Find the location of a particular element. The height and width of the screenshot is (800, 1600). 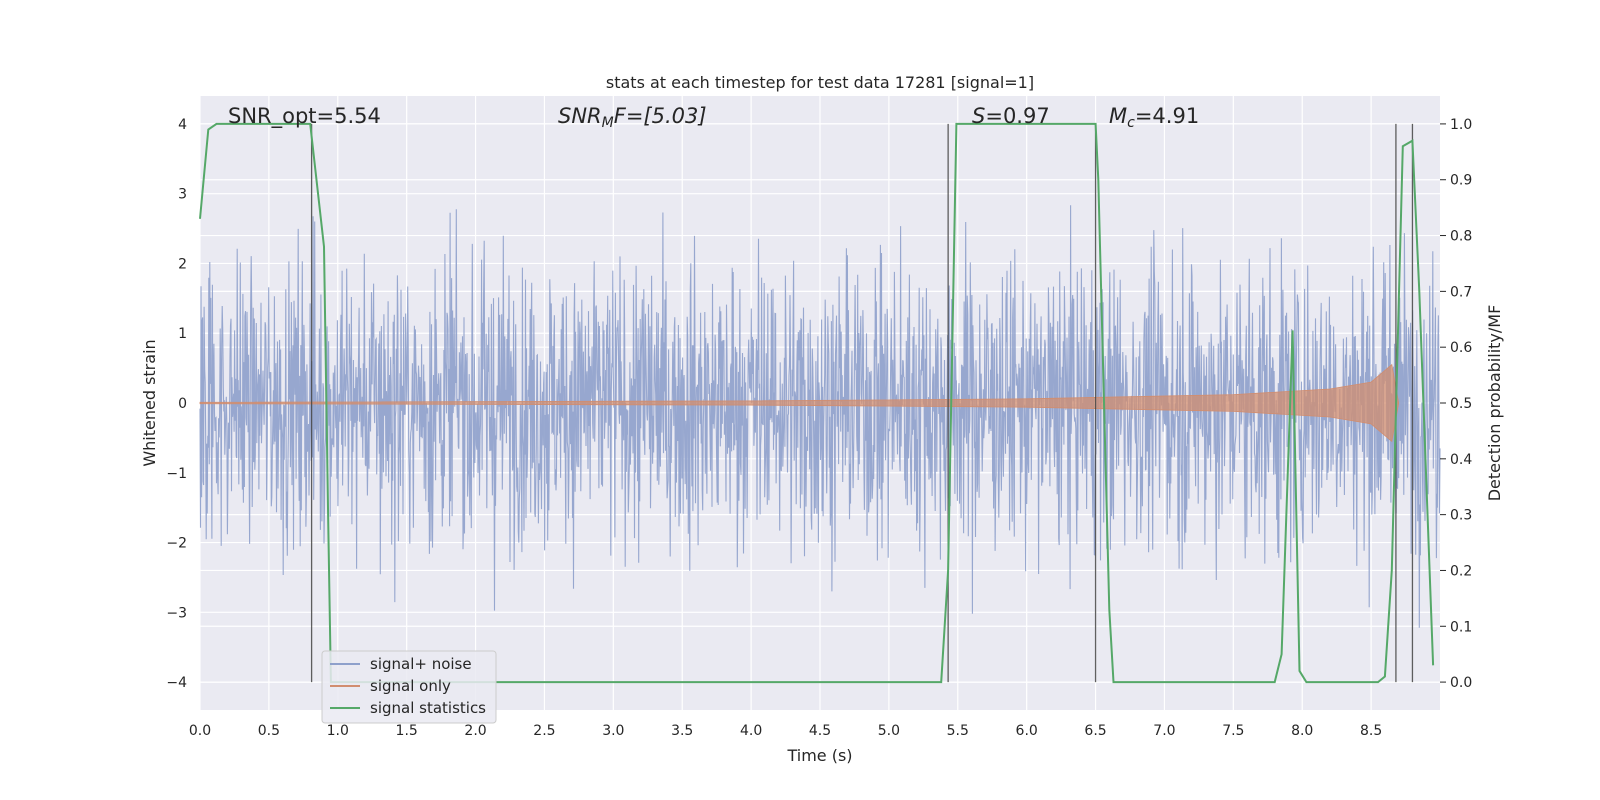

x-tick-label: 0.5 is located at coordinates (269, 731).